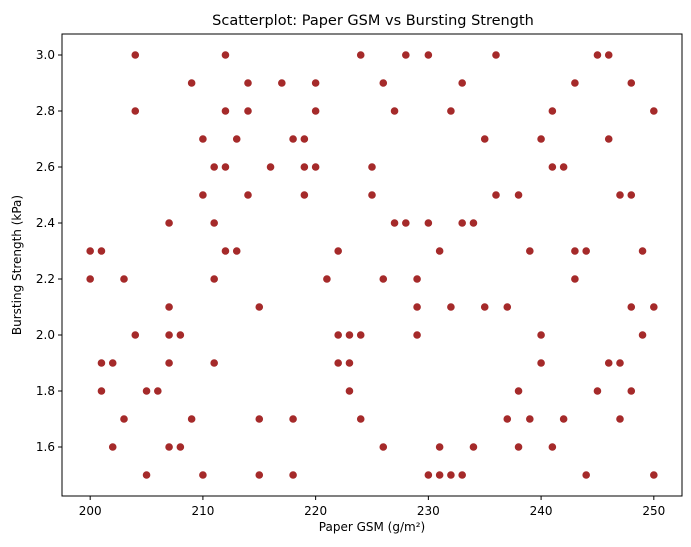  Describe the element at coordinates (541, 511) in the screenshot. I see `x-tick-label: 240` at that location.